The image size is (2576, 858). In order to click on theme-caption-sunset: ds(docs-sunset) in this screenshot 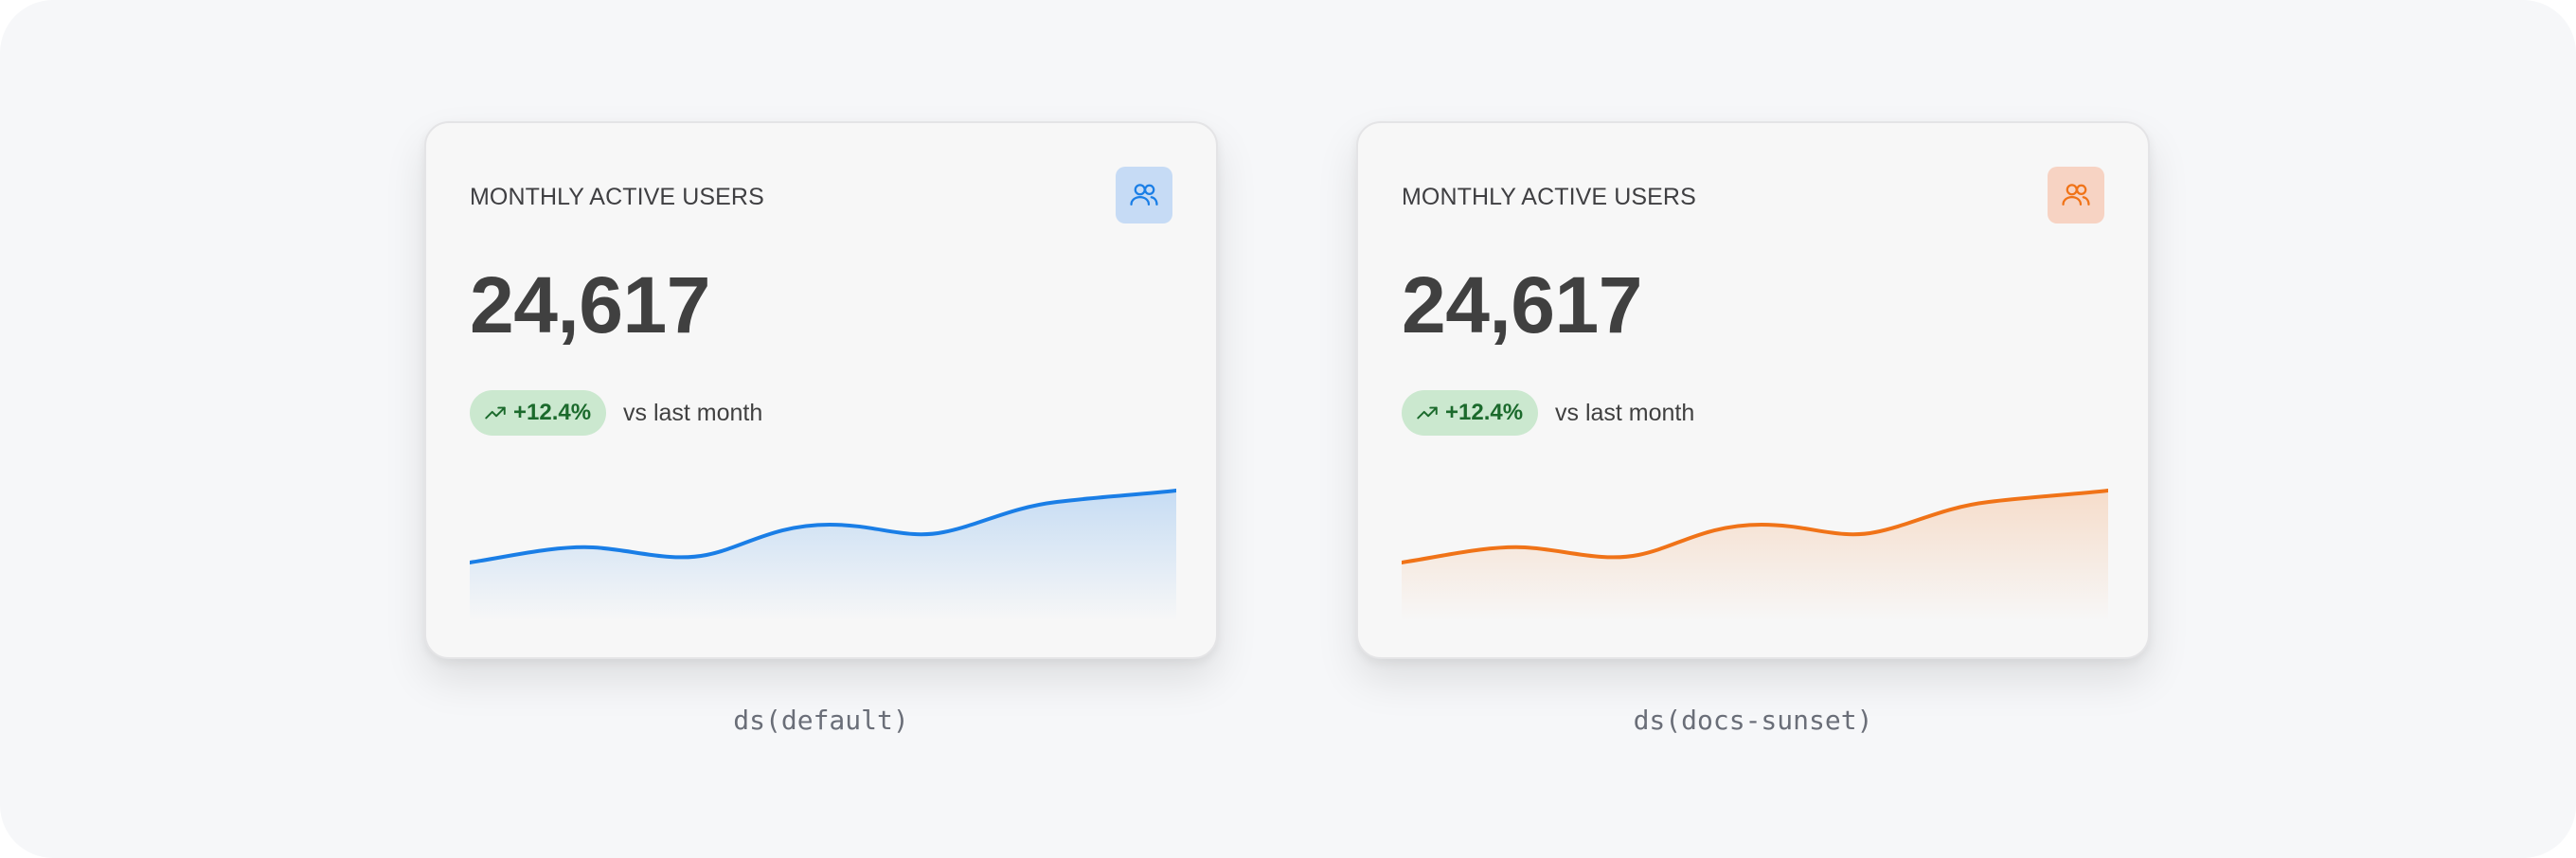, I will do `click(1753, 720)`.